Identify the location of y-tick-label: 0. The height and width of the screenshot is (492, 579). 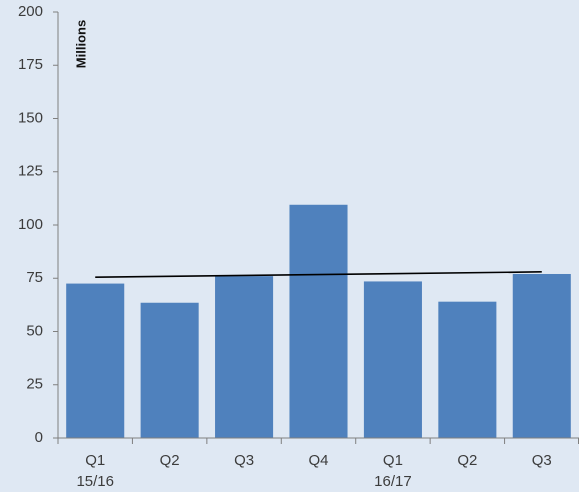
(39, 437).